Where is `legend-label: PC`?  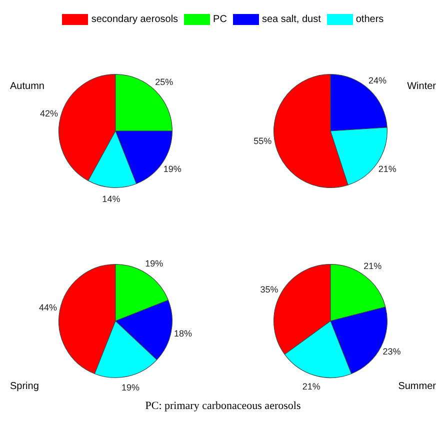
legend-label: PC is located at coordinates (220, 19).